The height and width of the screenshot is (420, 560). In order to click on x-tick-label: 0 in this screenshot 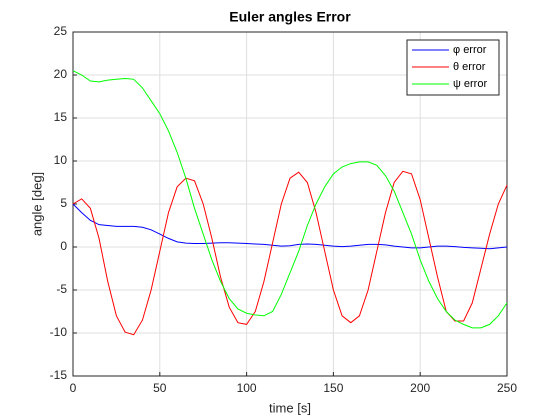, I will do `click(73, 388)`.